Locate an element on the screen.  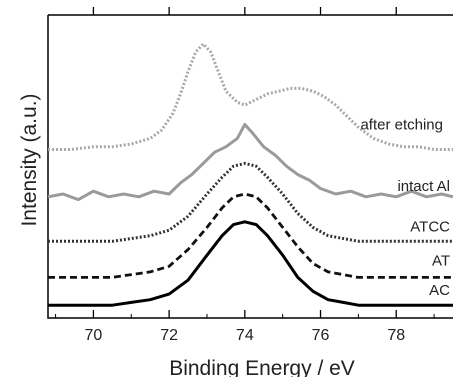
series-label: AC is located at coordinates (439, 290).